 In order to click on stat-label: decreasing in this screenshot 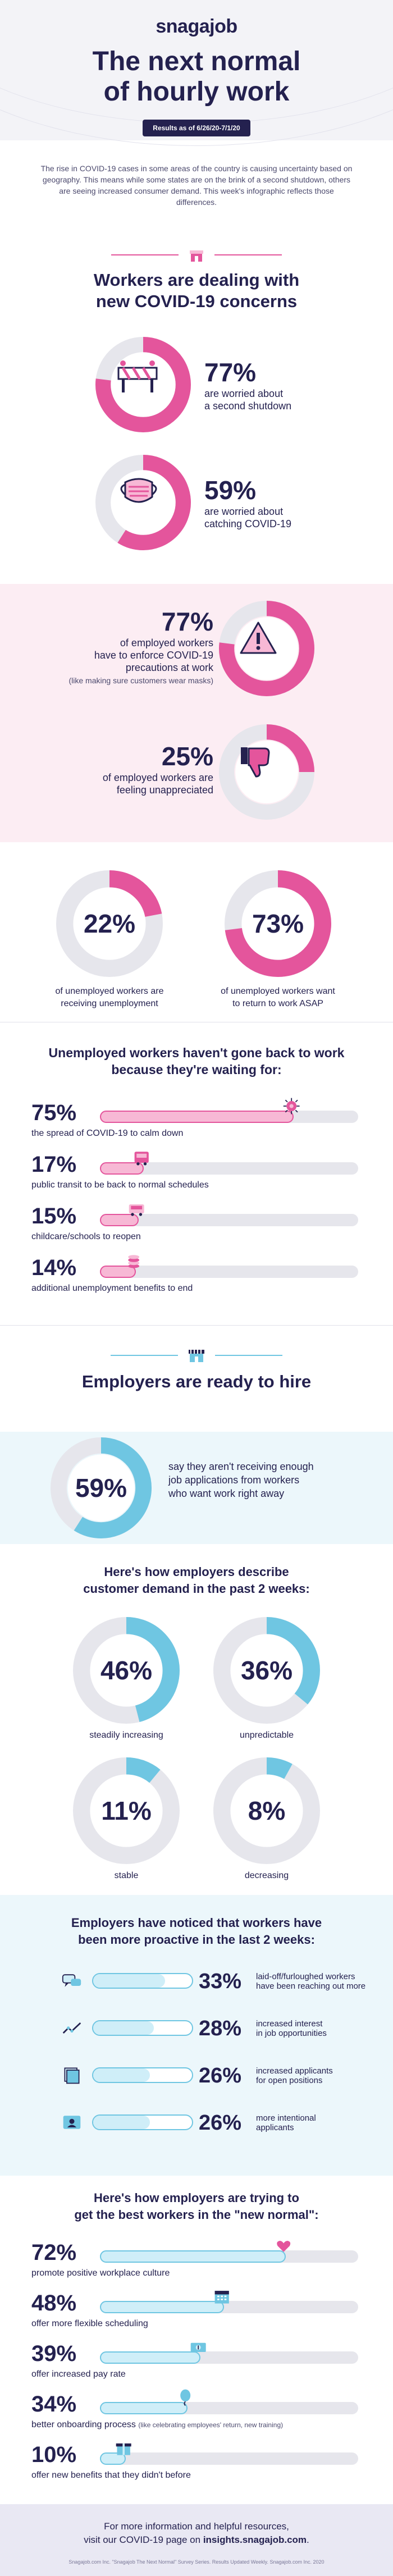, I will do `click(266, 1876)`.